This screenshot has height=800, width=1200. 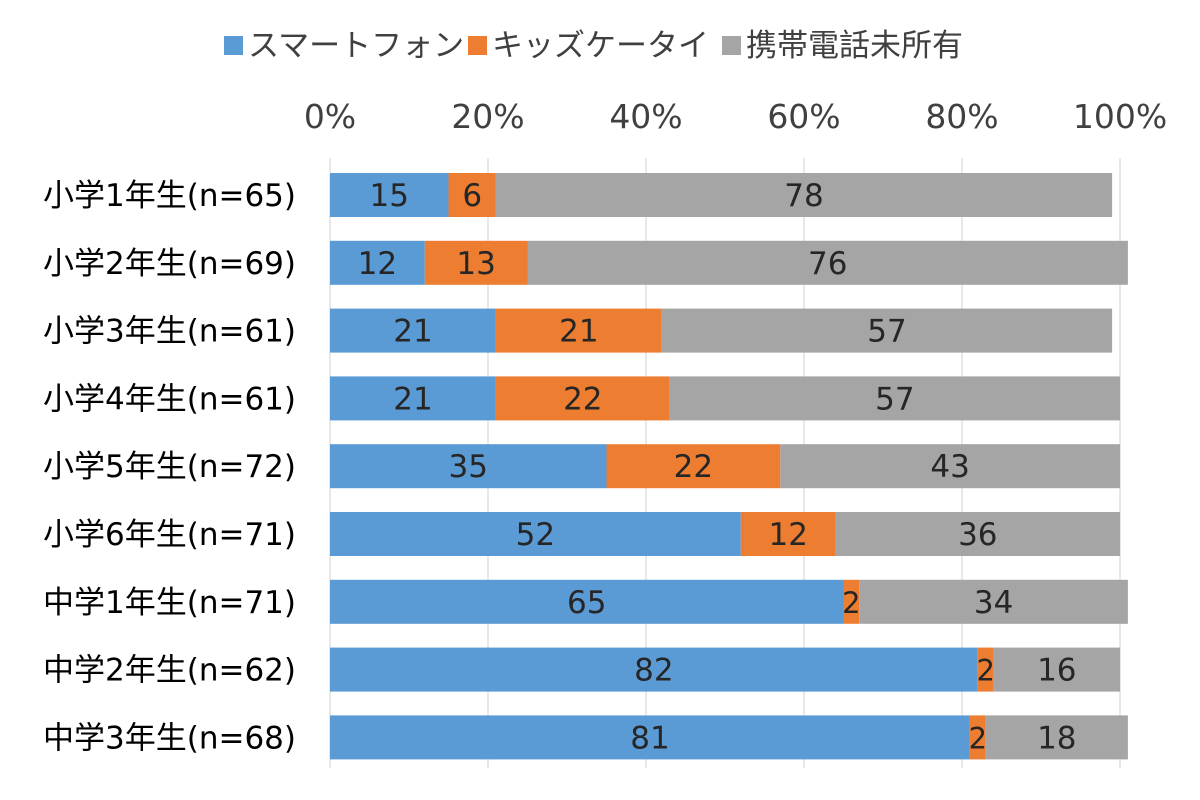 I want to click on category-label: 小学3年生(n=61), so click(x=169, y=332).